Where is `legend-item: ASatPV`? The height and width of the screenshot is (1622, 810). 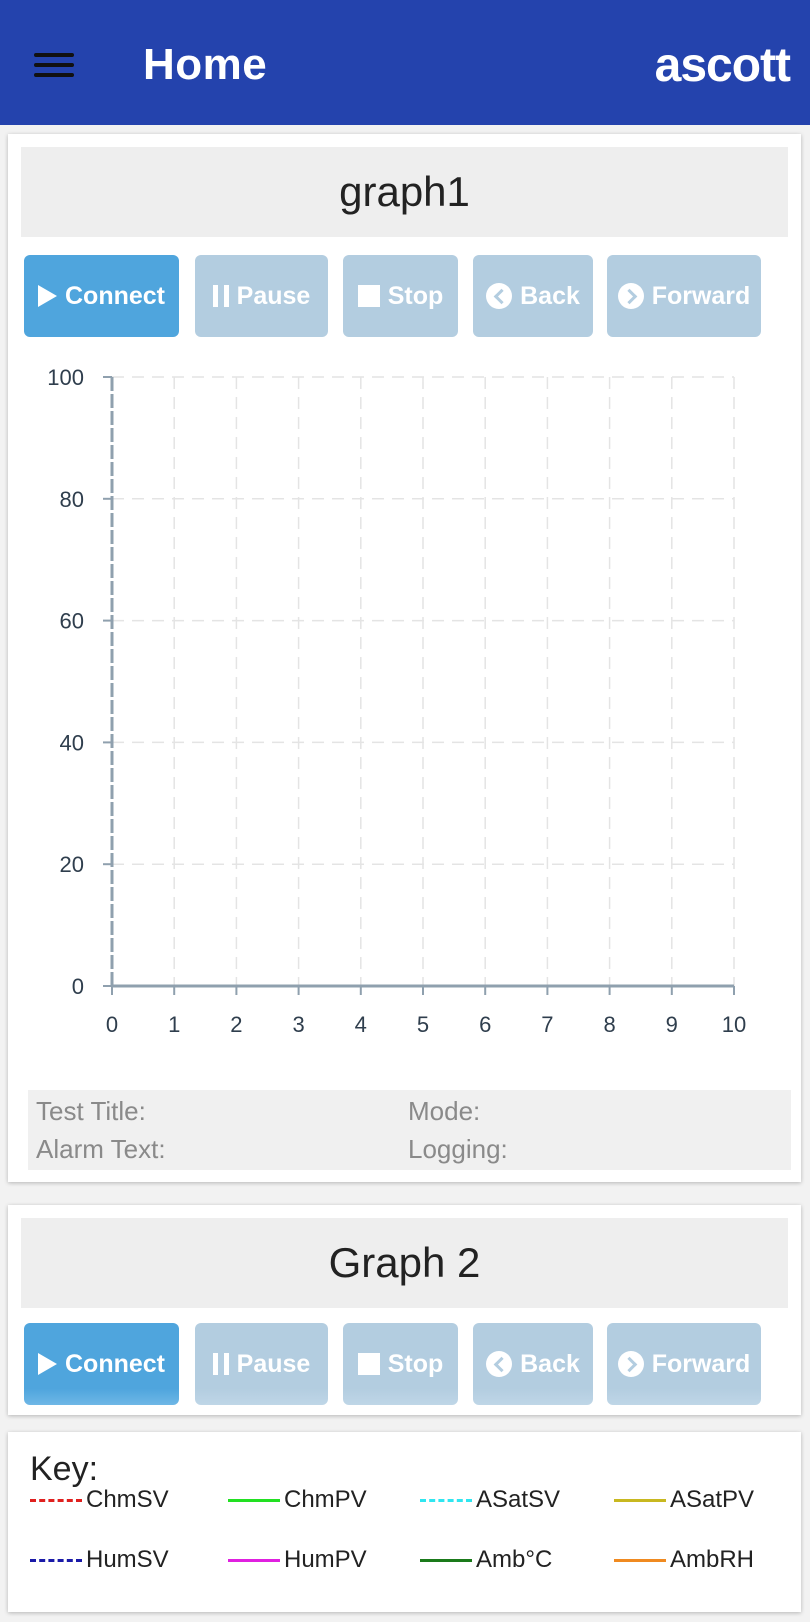 legend-item: ASatPV is located at coordinates (684, 1500).